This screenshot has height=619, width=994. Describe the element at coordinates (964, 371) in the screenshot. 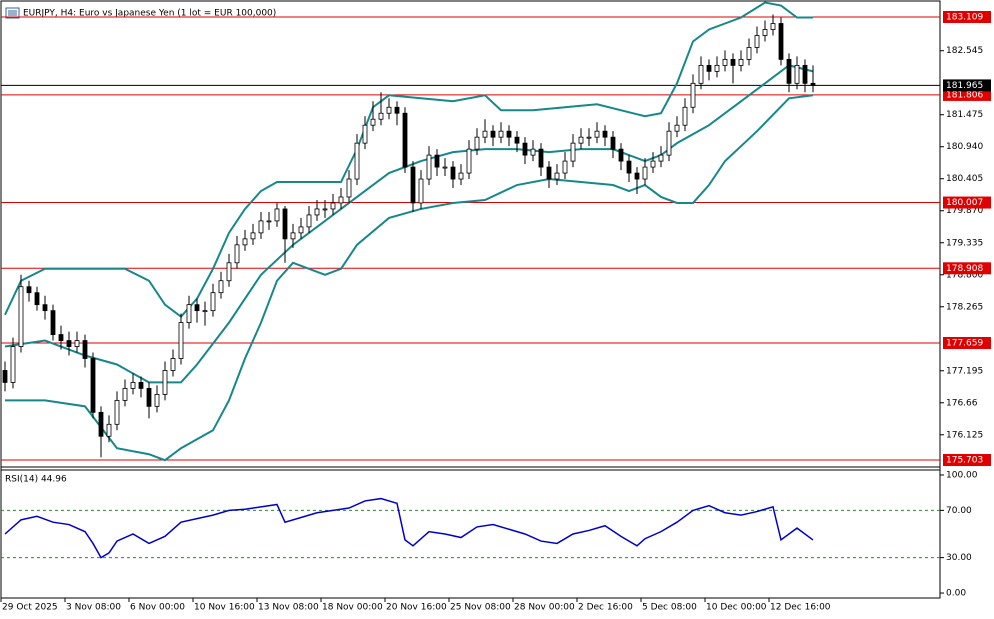

I see `y-tick-label: 177.195` at that location.